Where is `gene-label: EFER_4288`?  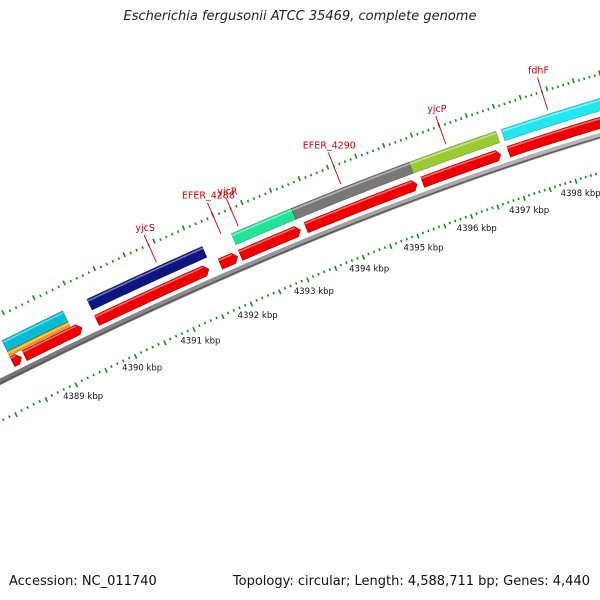 gene-label: EFER_4288 is located at coordinates (208, 196).